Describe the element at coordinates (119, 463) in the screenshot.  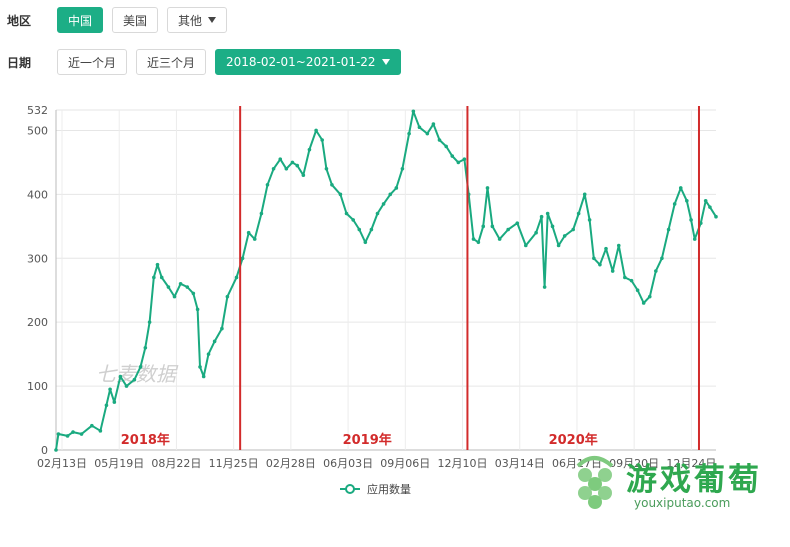
I see `x-tick-label: 05月19日` at that location.